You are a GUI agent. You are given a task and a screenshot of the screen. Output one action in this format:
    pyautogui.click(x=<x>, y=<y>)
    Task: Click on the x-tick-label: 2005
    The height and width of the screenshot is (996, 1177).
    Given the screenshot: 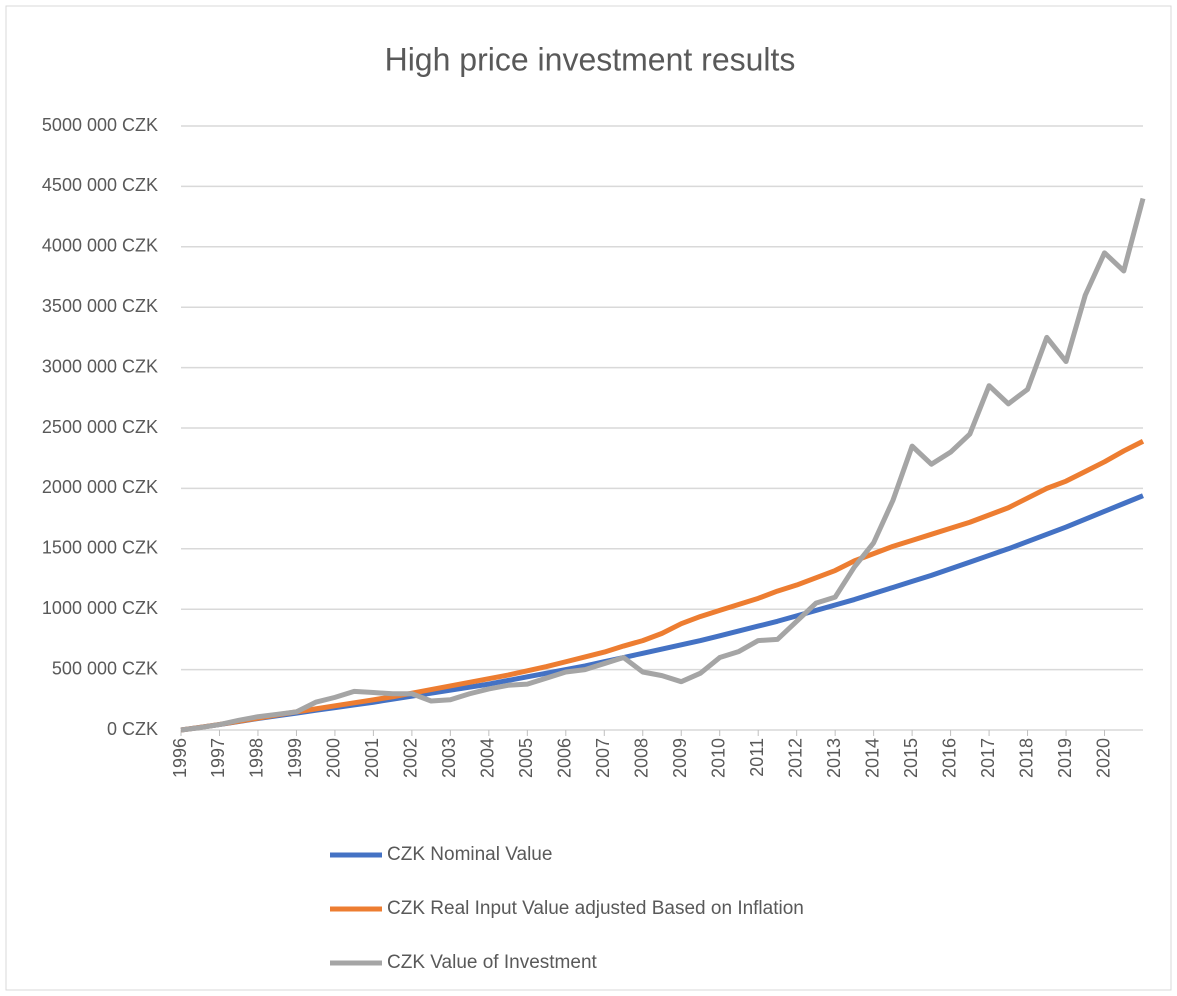 What is the action you would take?
    pyautogui.click(x=526, y=758)
    